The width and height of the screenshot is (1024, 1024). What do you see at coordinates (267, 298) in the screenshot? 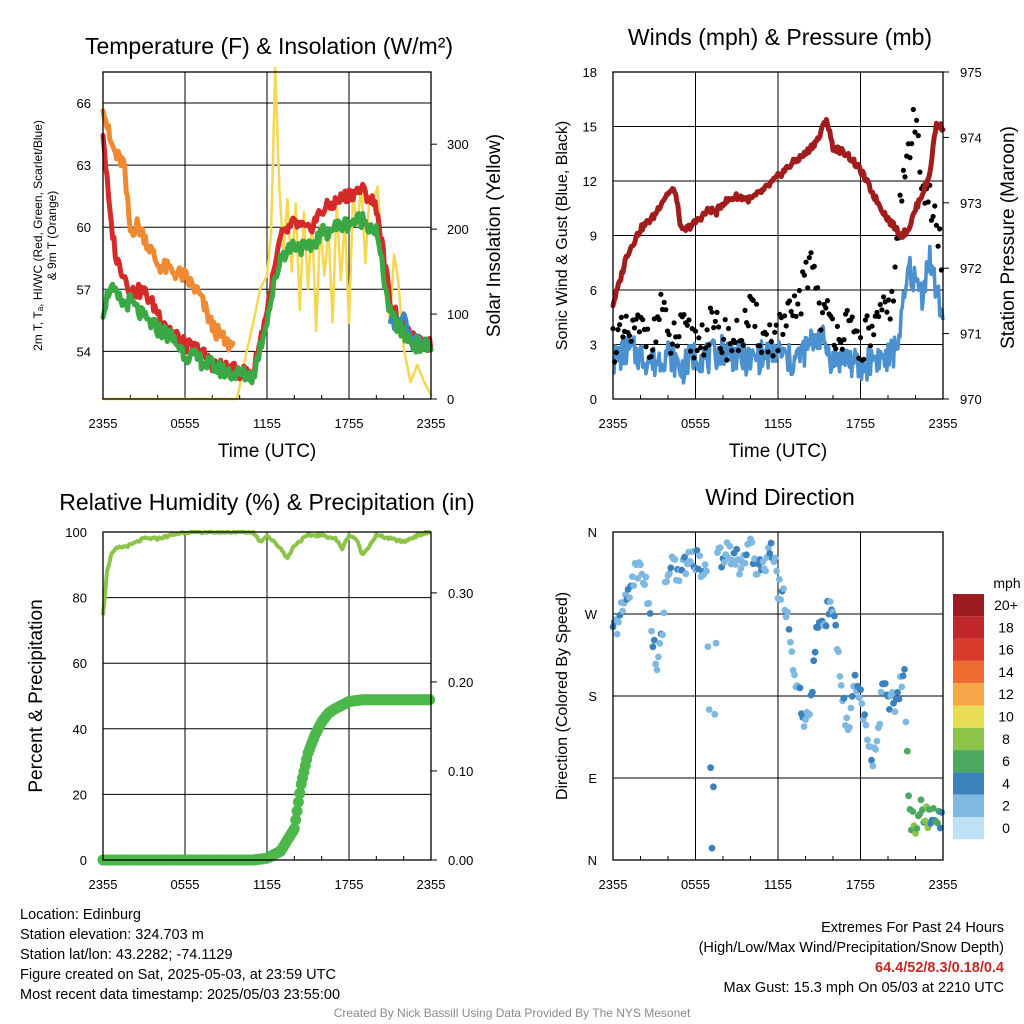
I see `dewpoint-line` at bounding box center [267, 298].